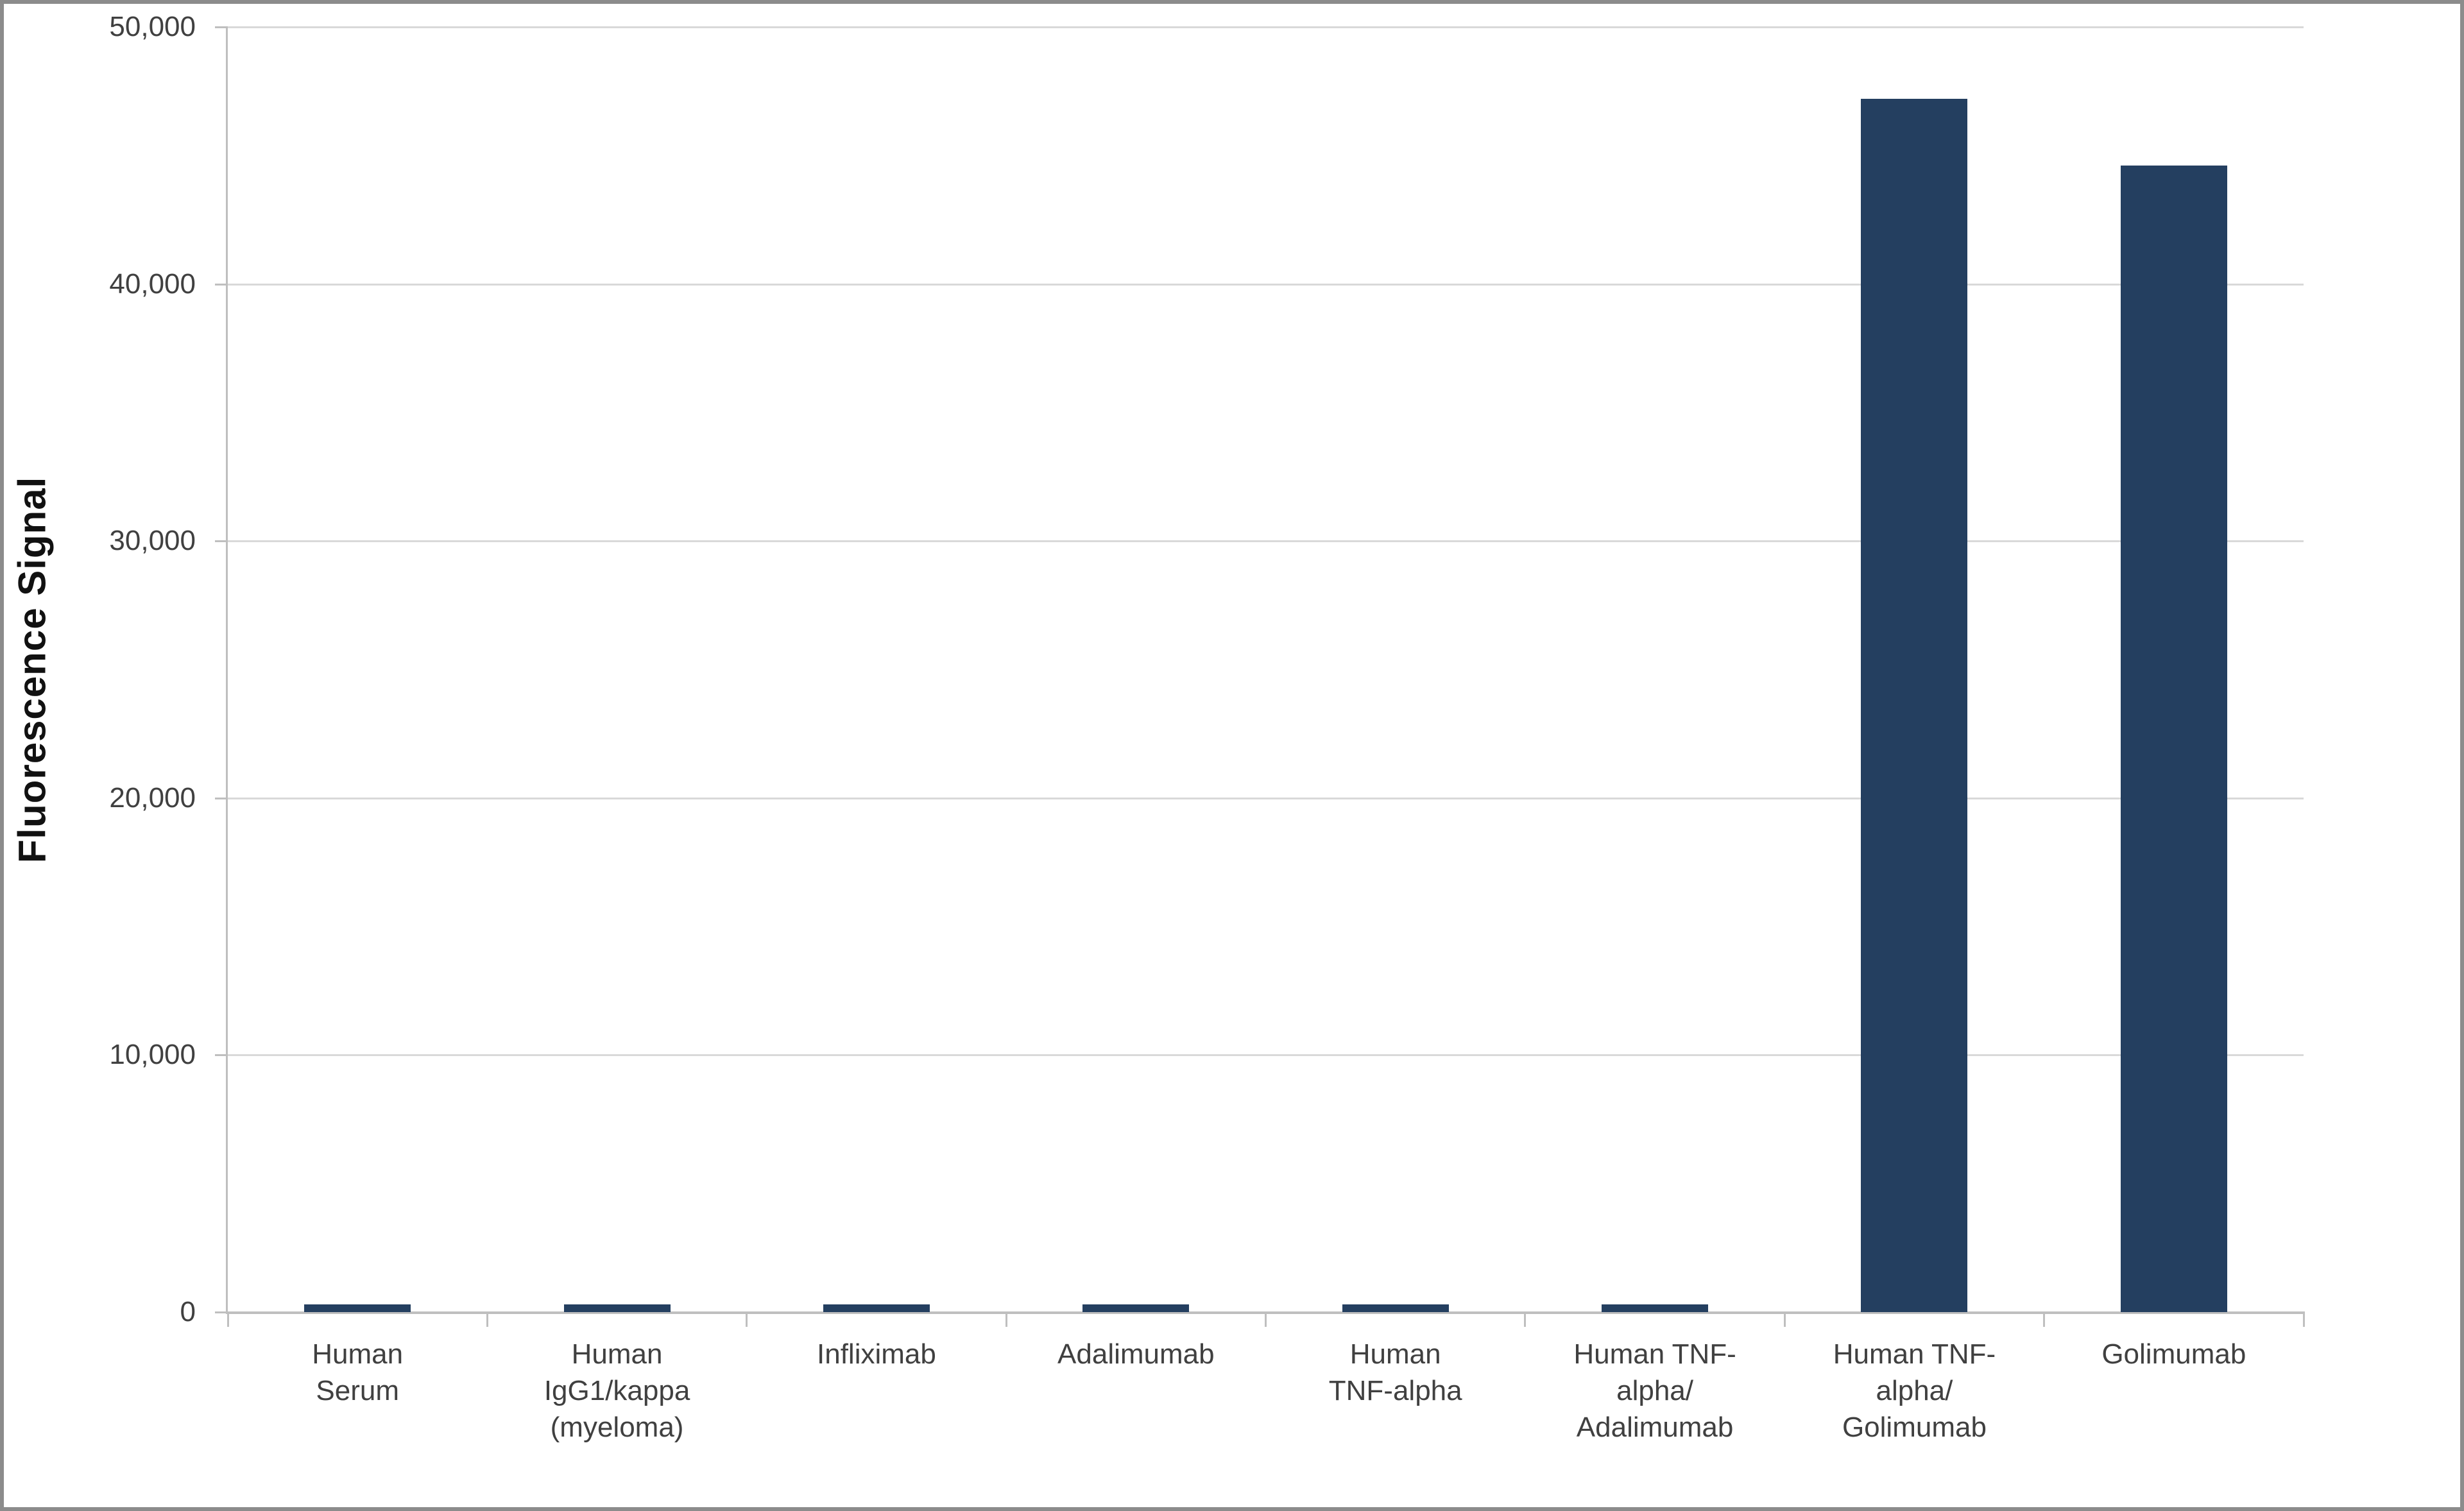  Describe the element at coordinates (877, 1354) in the screenshot. I see `category-label: Infliximab` at that location.